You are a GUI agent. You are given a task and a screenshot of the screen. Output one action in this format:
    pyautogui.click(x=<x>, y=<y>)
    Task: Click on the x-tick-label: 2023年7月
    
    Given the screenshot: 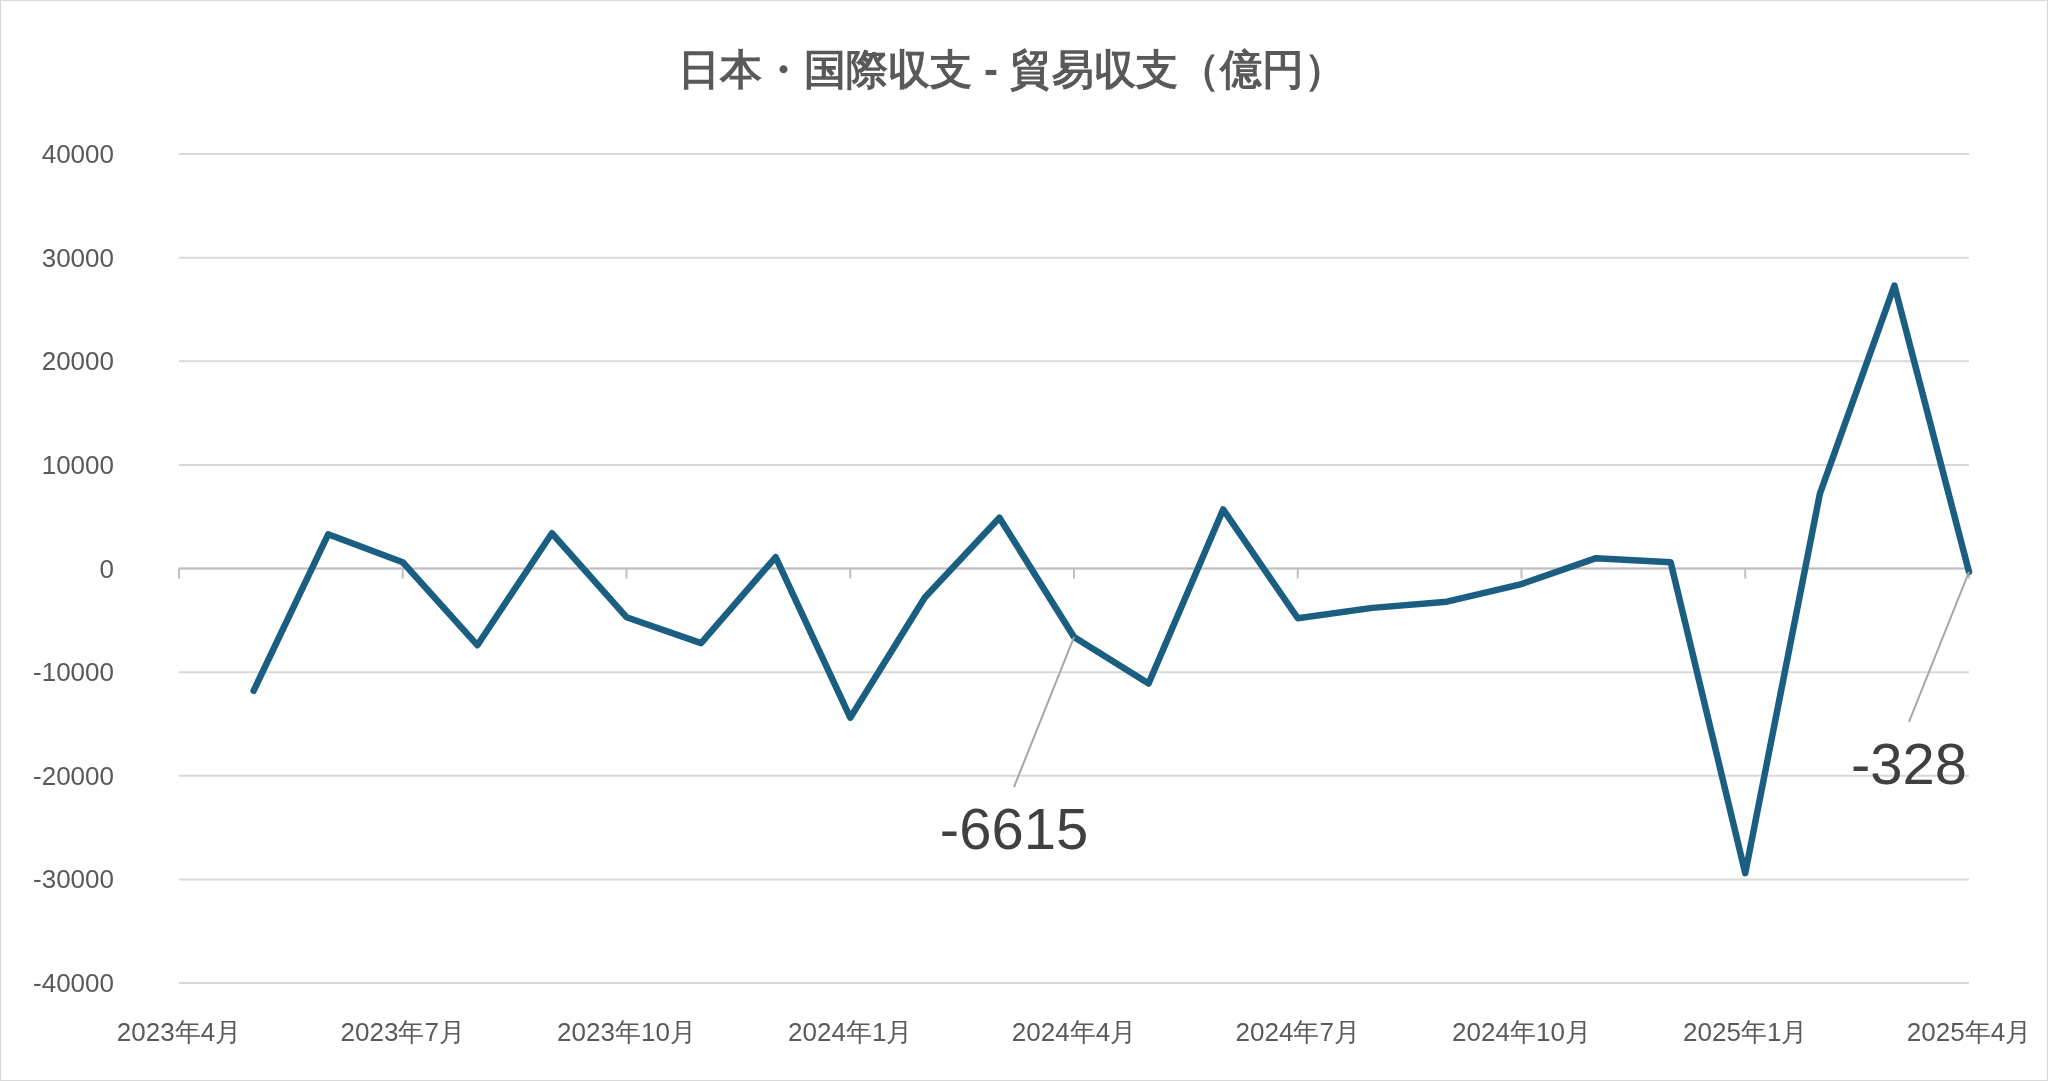 What is the action you would take?
    pyautogui.click(x=402, y=1032)
    